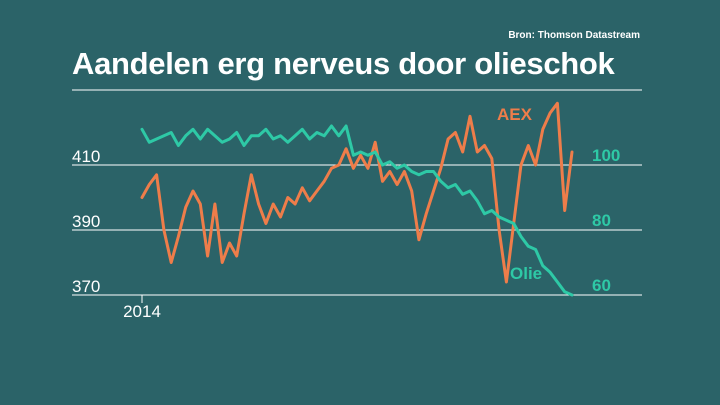  Describe the element at coordinates (86, 221) in the screenshot. I see `y-left-tick-390: 390` at that location.